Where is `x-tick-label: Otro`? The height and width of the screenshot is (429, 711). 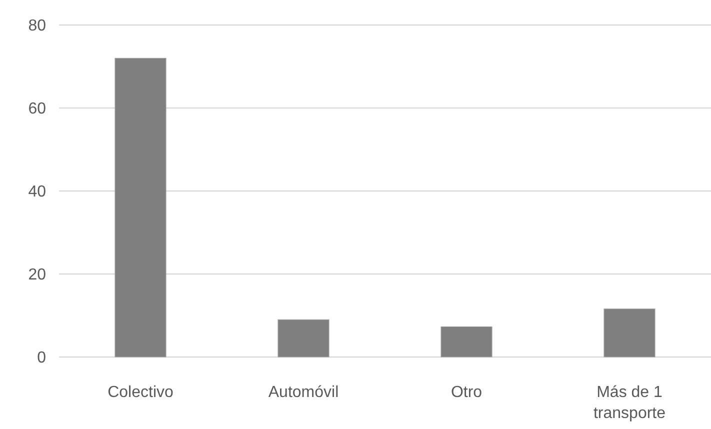
x-tick-label: Otro is located at coordinates (466, 392).